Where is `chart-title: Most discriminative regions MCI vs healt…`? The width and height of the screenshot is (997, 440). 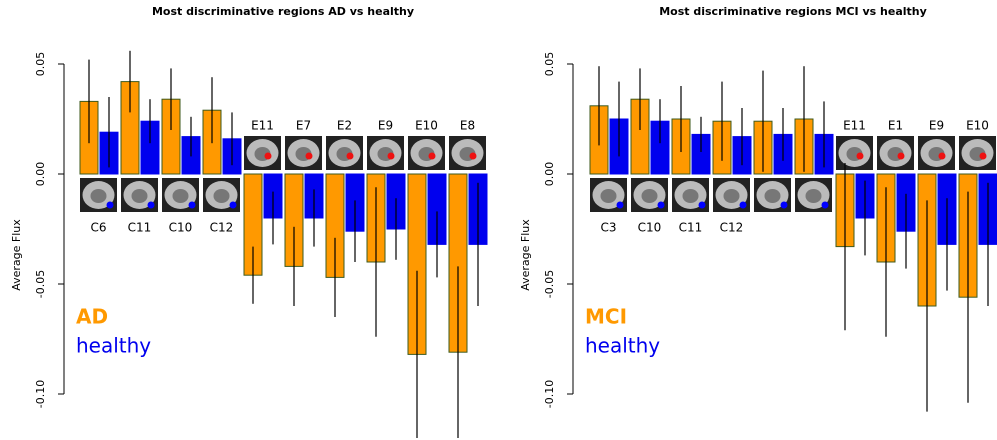
chart-title: Most discriminative regions MCI vs healt… is located at coordinates (793, 11).